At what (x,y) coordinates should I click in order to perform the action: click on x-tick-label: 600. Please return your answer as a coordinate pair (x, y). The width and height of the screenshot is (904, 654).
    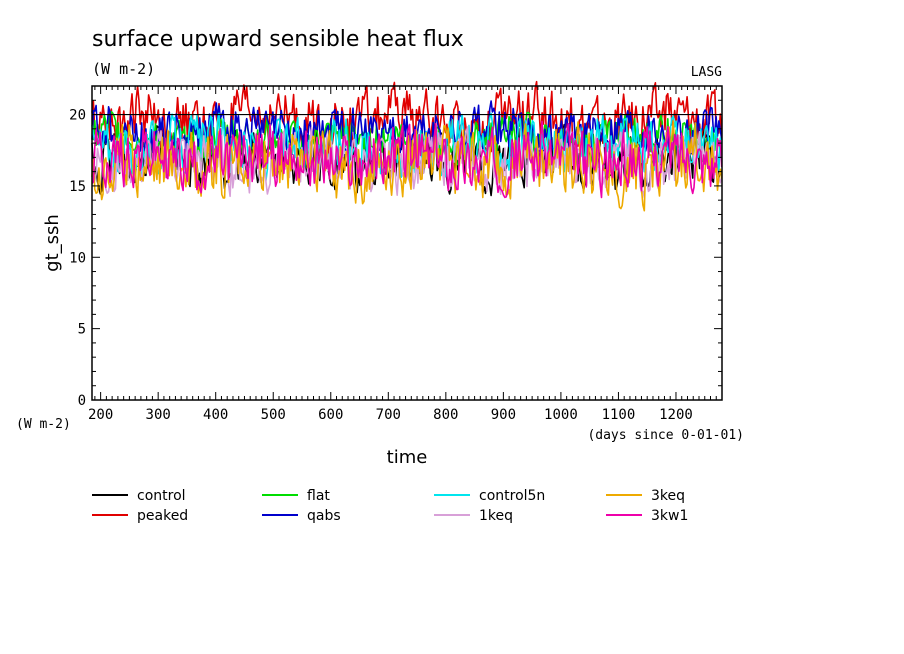
    Looking at the image, I should click on (330, 415).